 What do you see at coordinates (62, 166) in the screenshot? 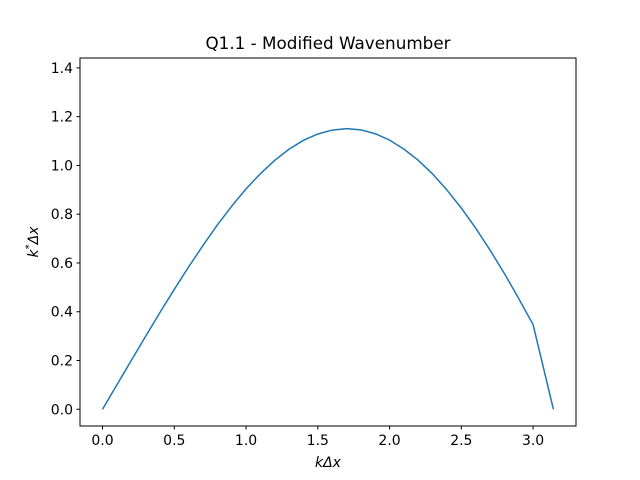
I see `y-tick-label: 1.0` at bounding box center [62, 166].